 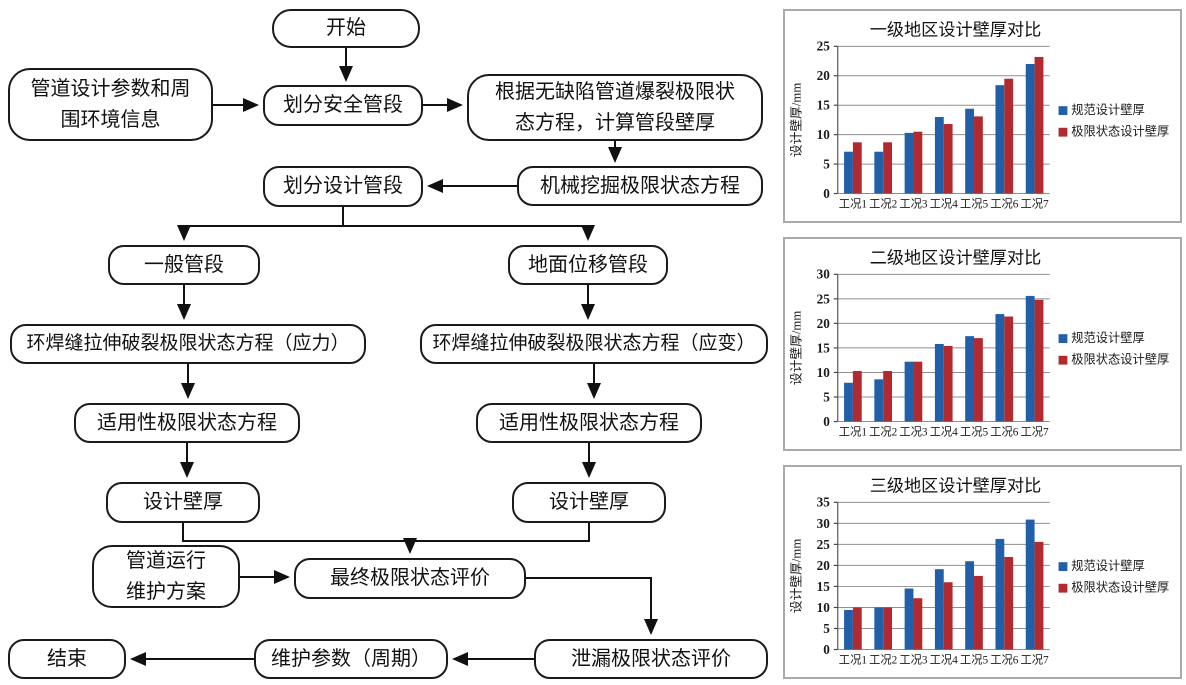 What do you see at coordinates (188, 344) in the screenshot?
I see `node-girth-weld-stress: 环焊缝拉伸破裂极限状态方程（应力）` at bounding box center [188, 344].